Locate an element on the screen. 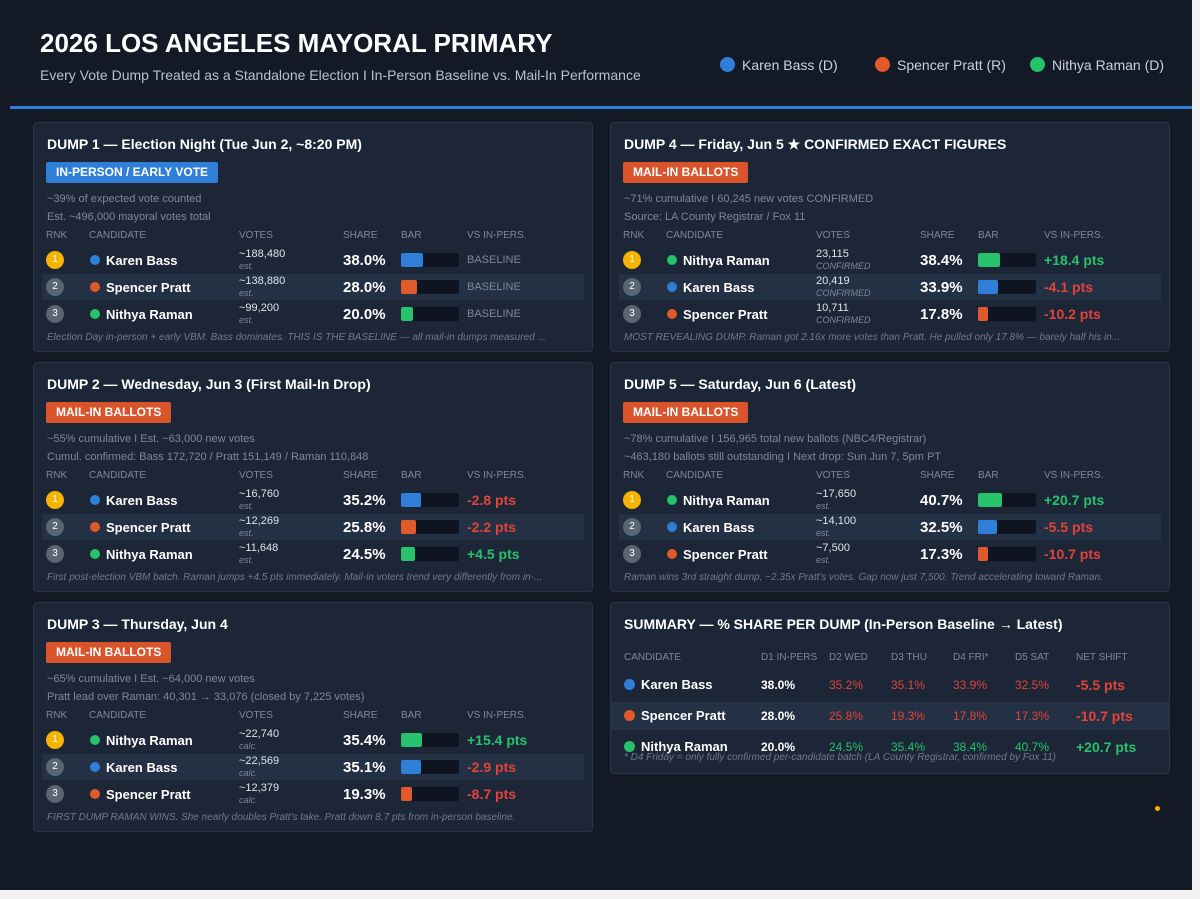 Image resolution: width=1200 pixels, height=899 pixels. title: 2026 LOS ANGELES MAYORAL PRIMARY is located at coordinates (296, 43).